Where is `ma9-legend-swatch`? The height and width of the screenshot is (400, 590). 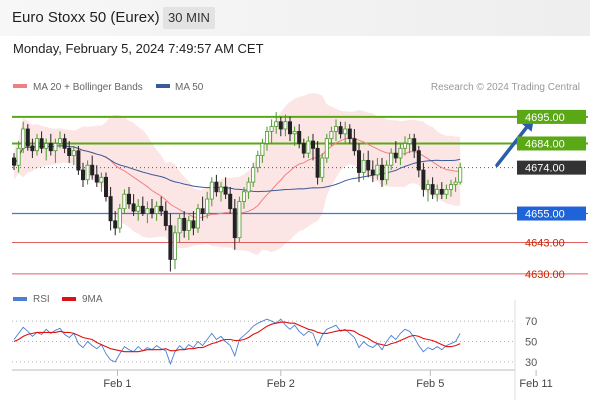 ma9-legend-swatch is located at coordinates (69, 299).